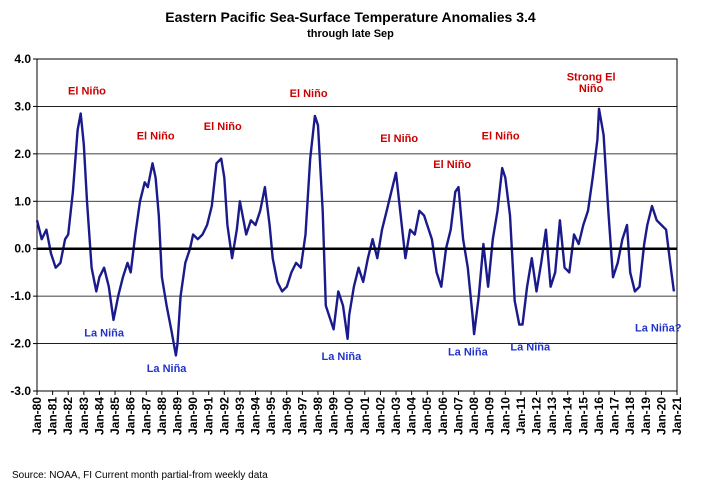  I want to click on y-tick-label: -3.0, so click(20, 391).